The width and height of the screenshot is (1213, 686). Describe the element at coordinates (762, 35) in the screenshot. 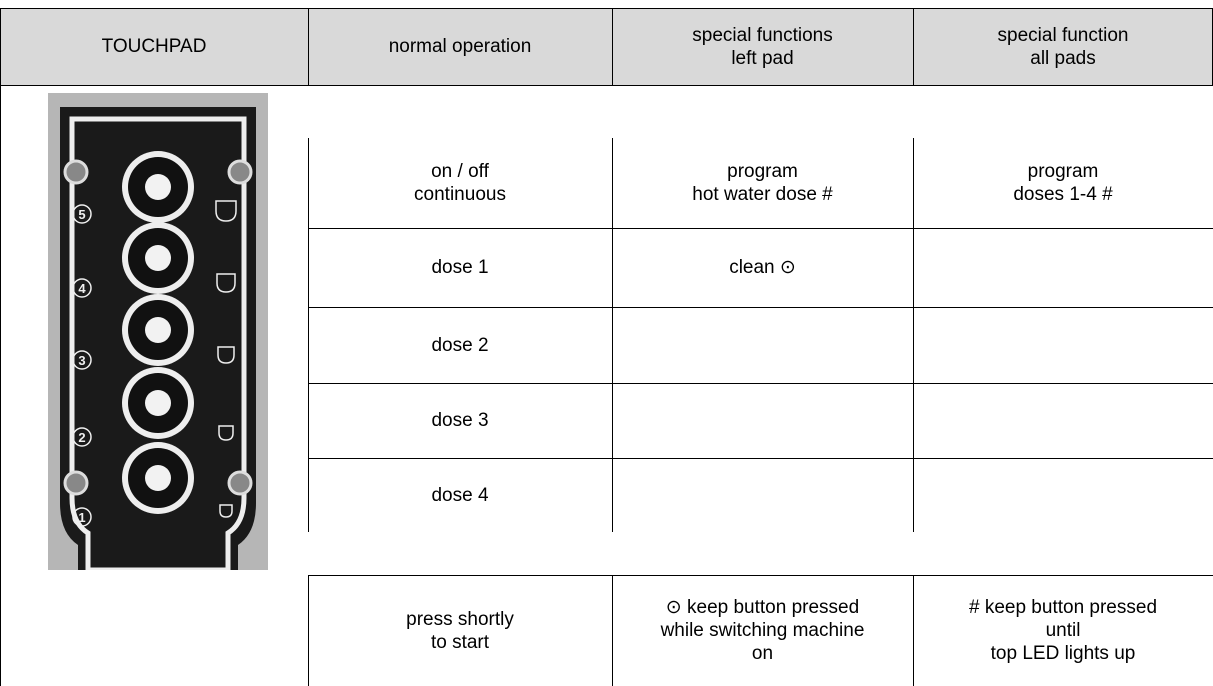

I see `cell-text: special functions` at that location.